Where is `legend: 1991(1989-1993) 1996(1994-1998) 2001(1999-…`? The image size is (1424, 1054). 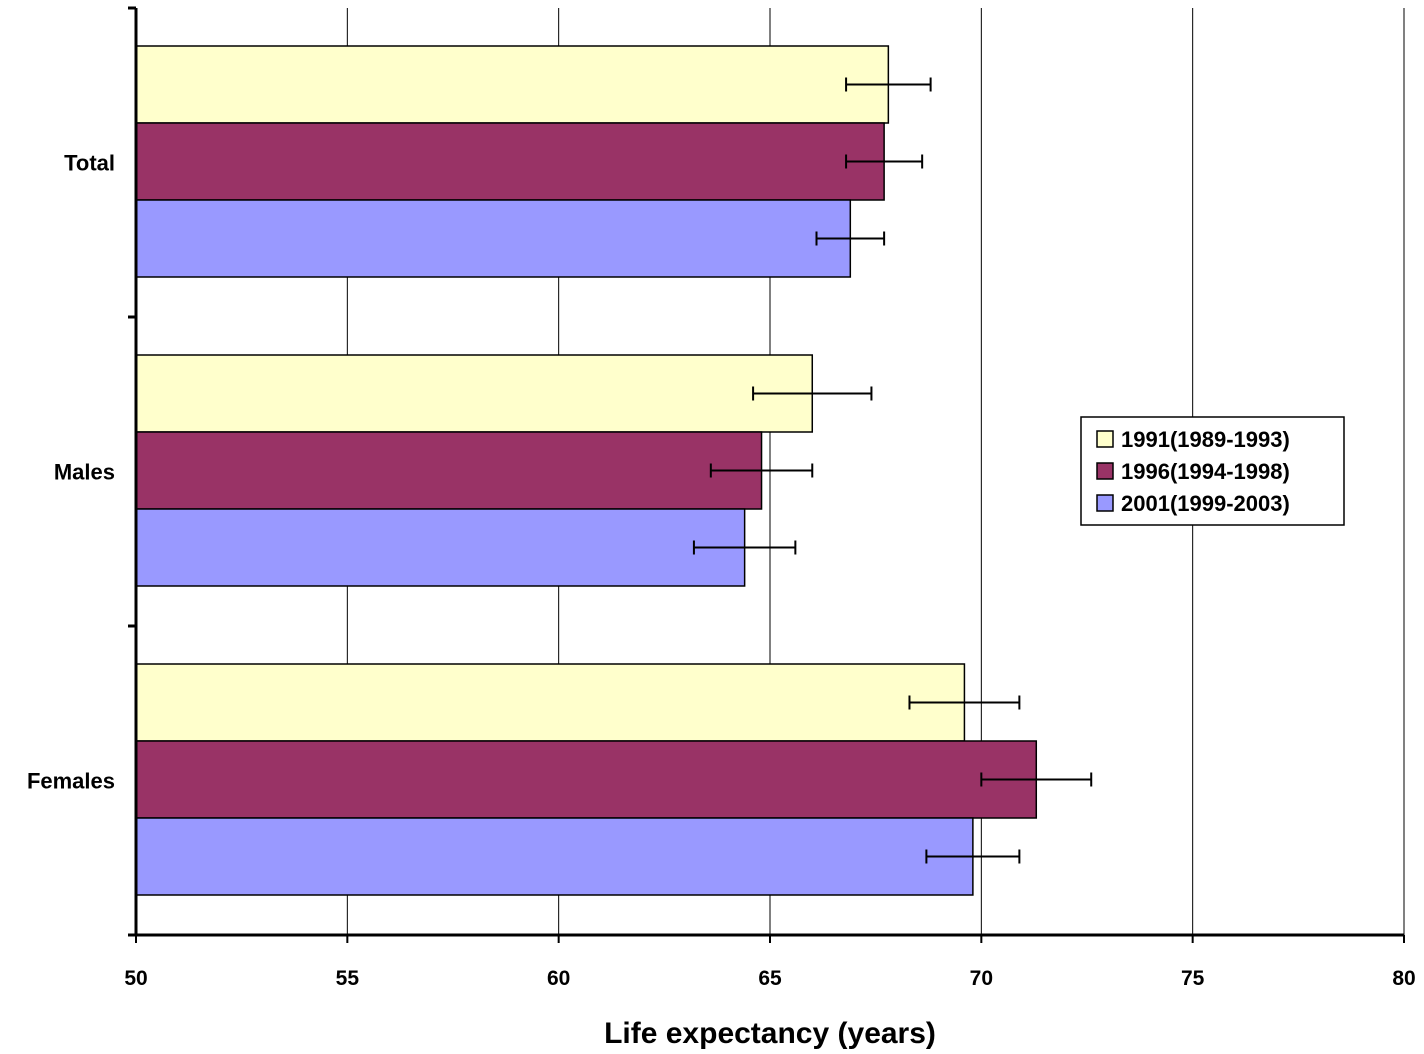 legend: 1991(1989-1993) 1996(1994-1998) 2001(1999-… is located at coordinates (1212, 471).